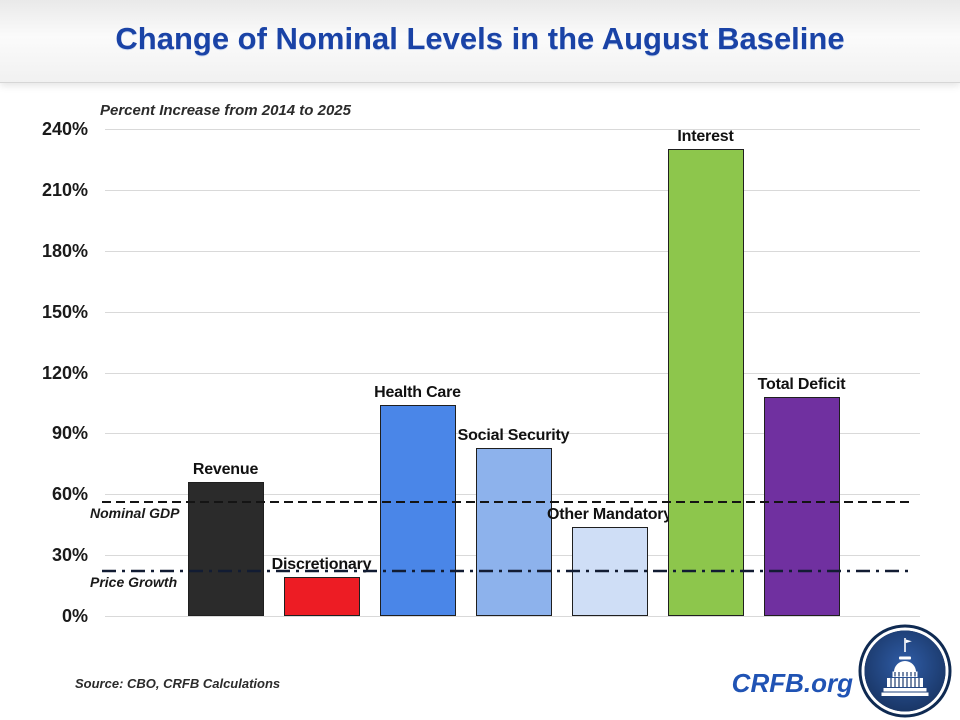  Describe the element at coordinates (64, 311) in the screenshot. I see `y-tick-label: 150%` at that location.